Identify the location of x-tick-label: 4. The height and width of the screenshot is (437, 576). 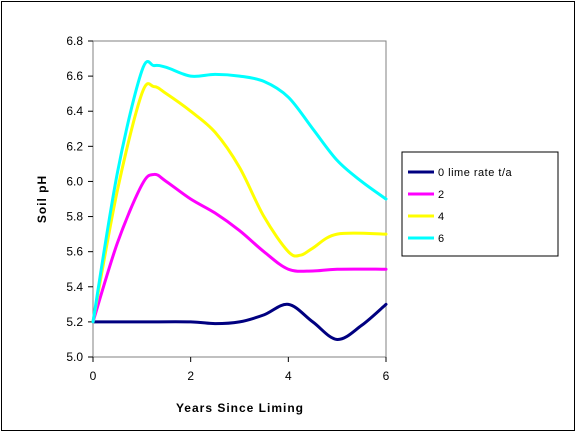
(288, 376).